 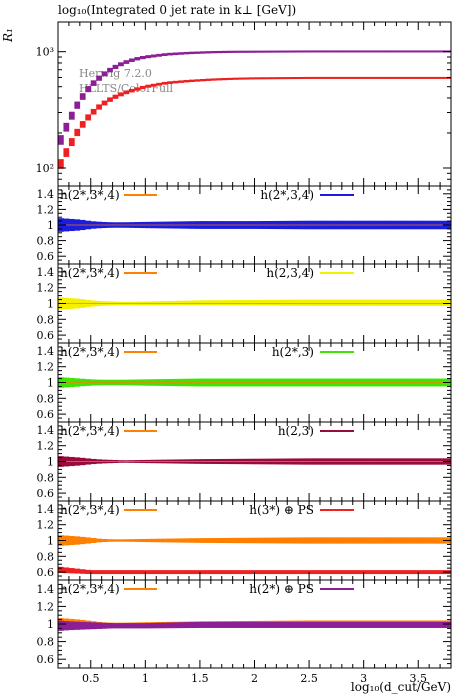 What do you see at coordinates (46, 430) in the screenshot?
I see `y-tick-label: 1.4` at bounding box center [46, 430].